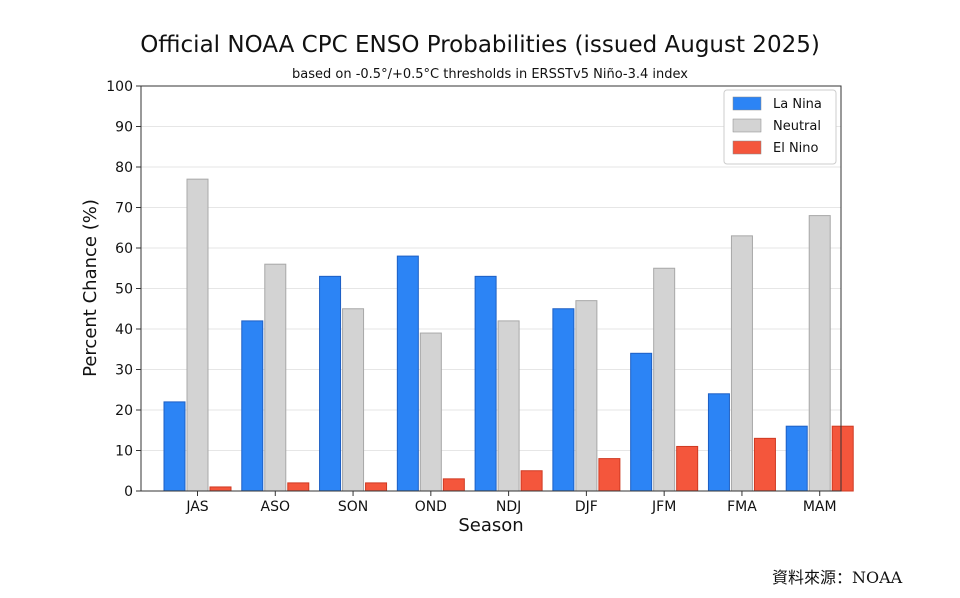 Image resolution: width=960 pixels, height=598 pixels. Describe the element at coordinates (796, 148) in the screenshot. I see `legend-label: El Nino` at that location.